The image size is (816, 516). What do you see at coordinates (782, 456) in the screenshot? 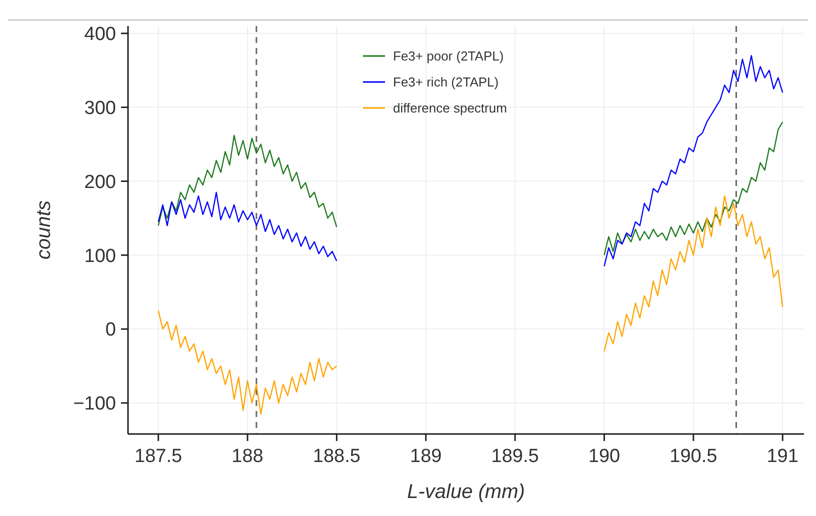
I see `x-tick-label: 191` at bounding box center [782, 456].